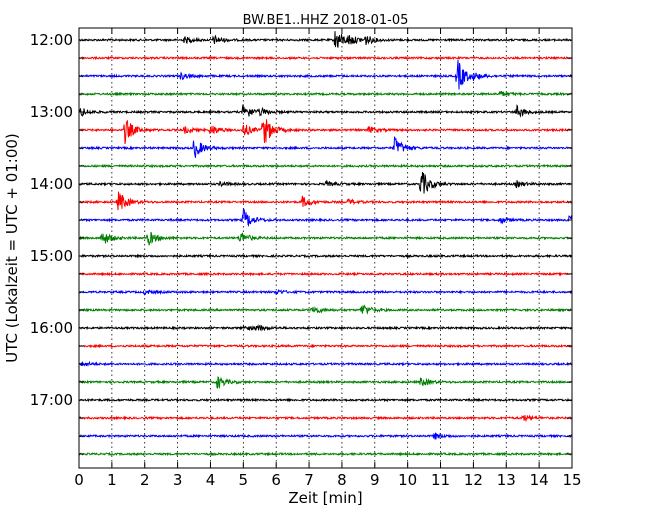 The image size is (650, 520). I want to click on x-tick-label: 10, so click(407, 480).